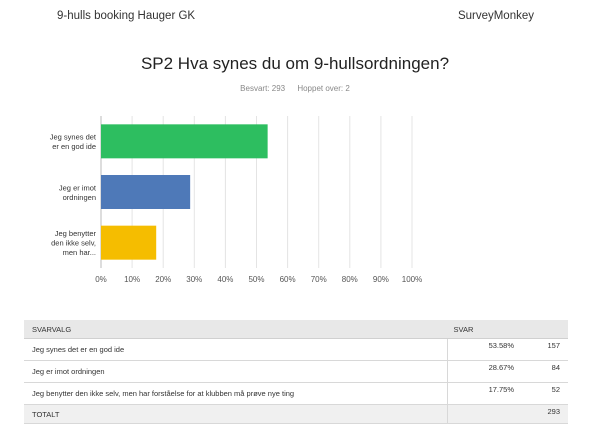 Image resolution: width=590 pixels, height=441 pixels. Describe the element at coordinates (350, 279) in the screenshot. I see `x-tick-label: 80%` at that location.